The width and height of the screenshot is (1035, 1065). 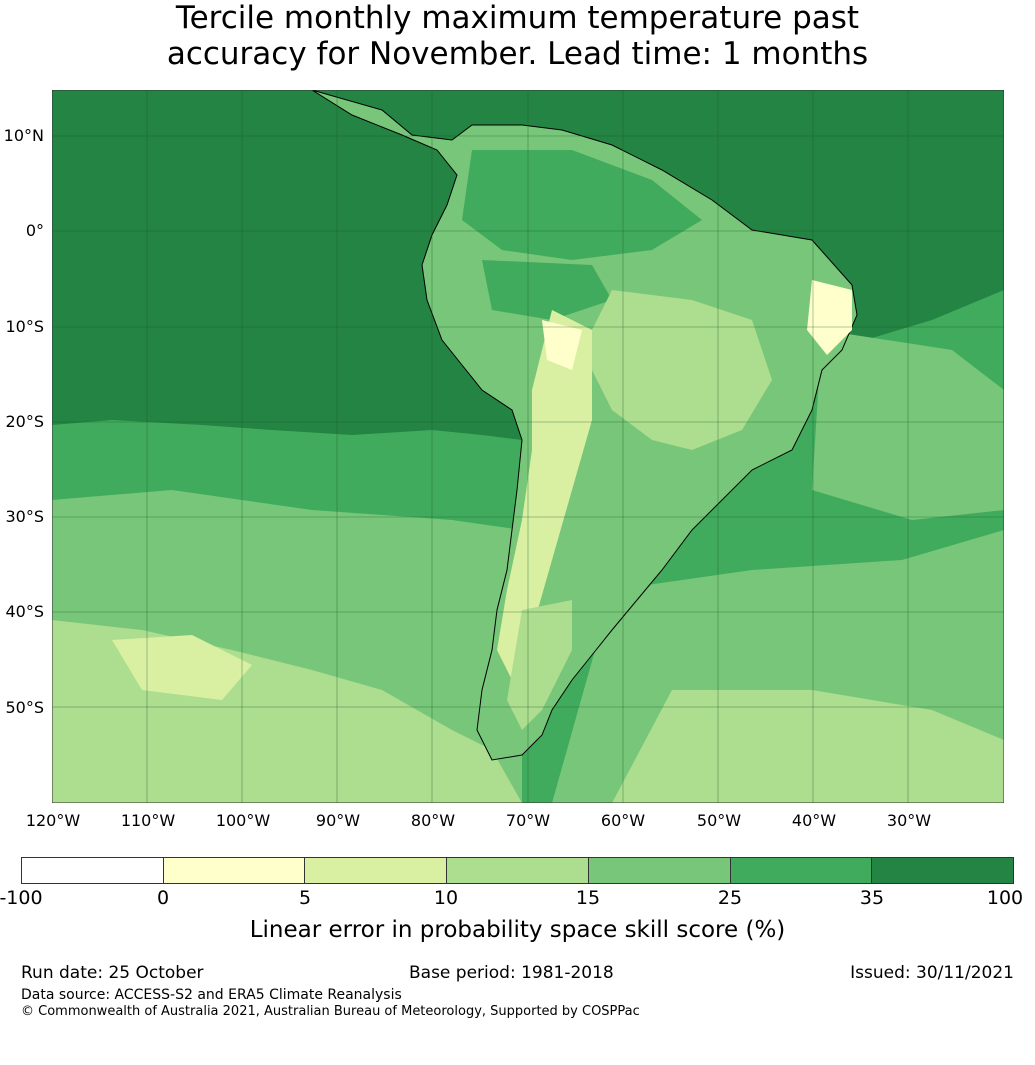 I want to click on colorbar-tick: 5, so click(x=305, y=898).